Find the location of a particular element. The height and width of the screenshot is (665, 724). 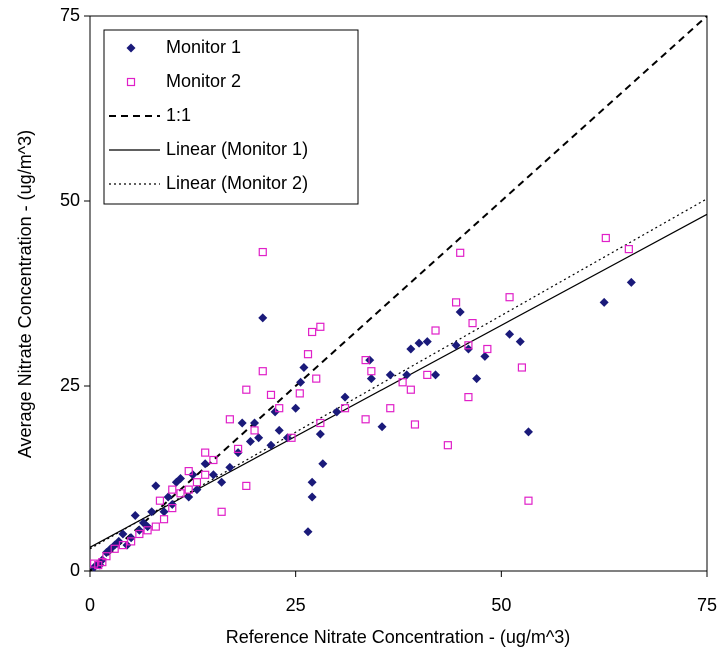

legend-label: Monitor 1 is located at coordinates (203, 47).